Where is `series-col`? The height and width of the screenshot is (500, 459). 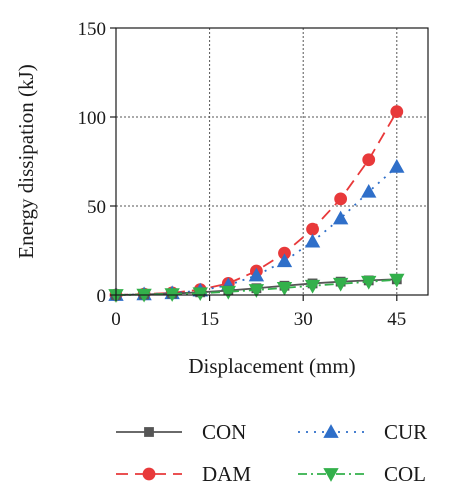
series-col is located at coordinates (256, 288).